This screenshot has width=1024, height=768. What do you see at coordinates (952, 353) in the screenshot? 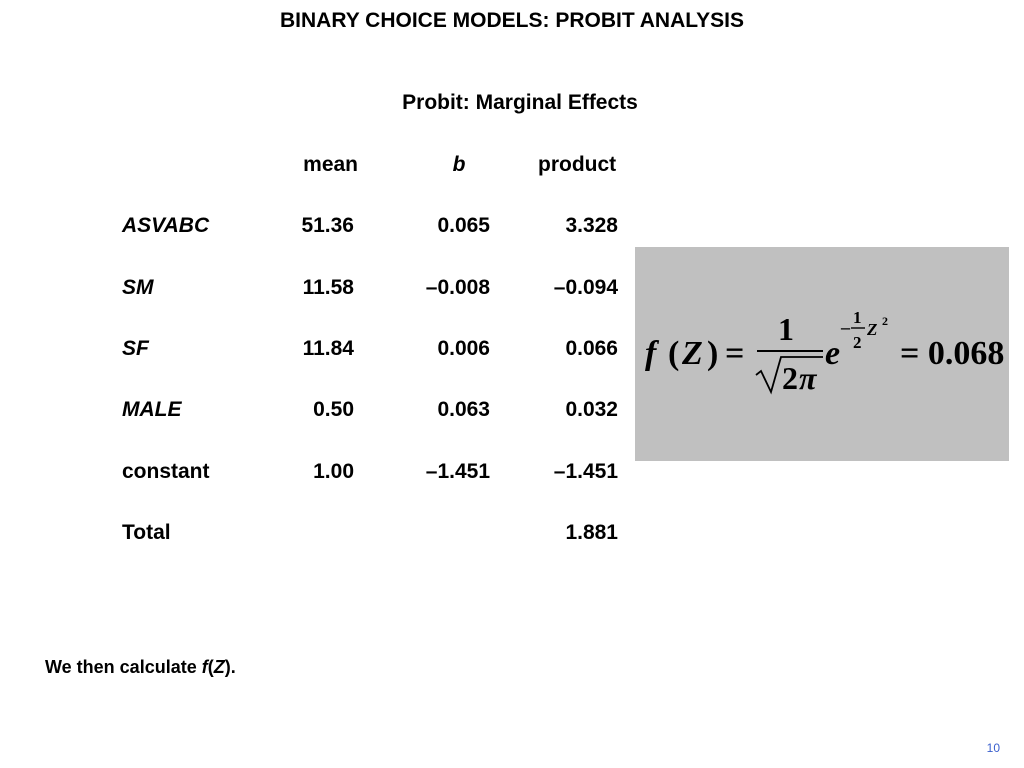
I see `formula-result: = 0.068` at bounding box center [952, 353].